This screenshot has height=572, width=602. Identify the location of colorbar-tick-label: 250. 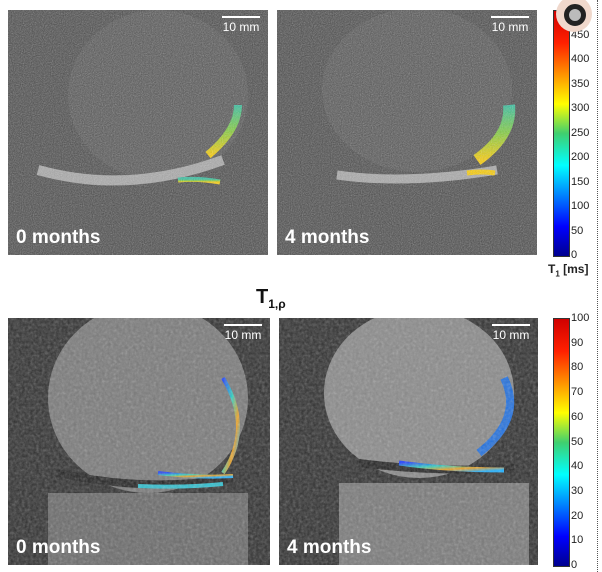
(580, 132).